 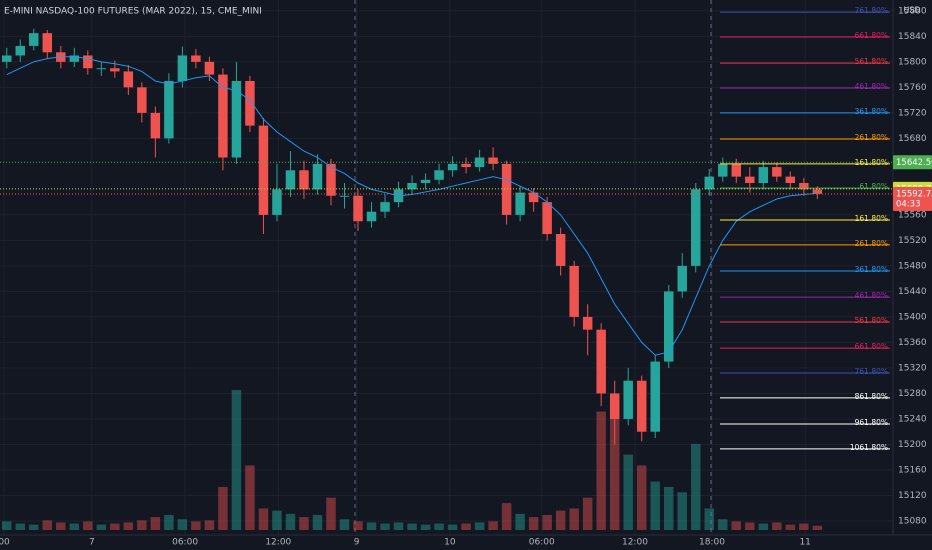 I want to click on y-tick-label: 15520, so click(x=912, y=241).